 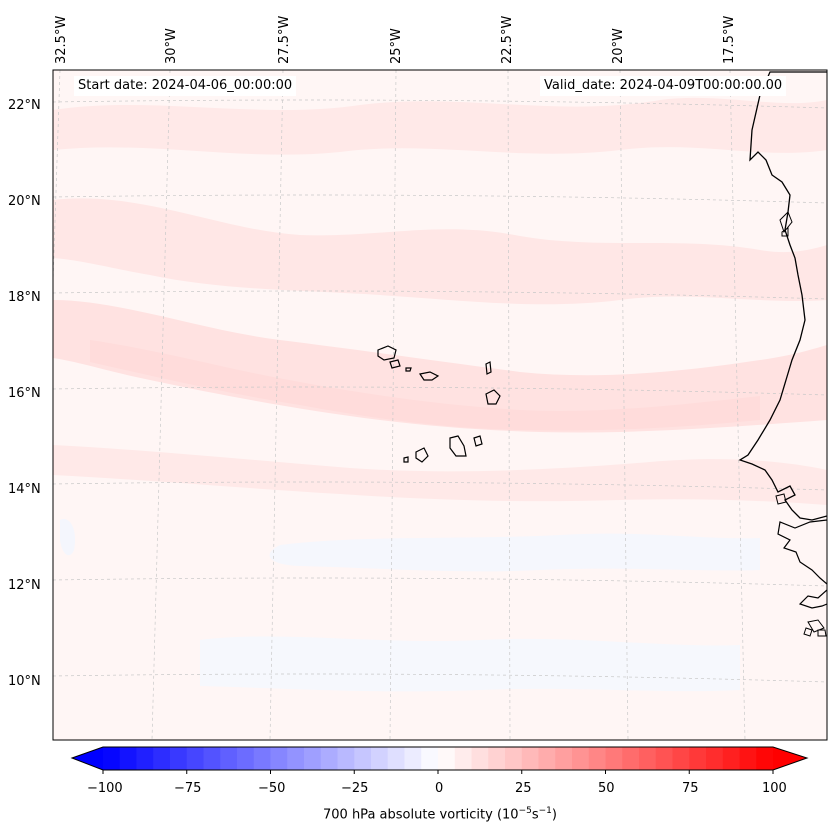 I want to click on coastline-guinea-bissau, so click(x=802, y=552).